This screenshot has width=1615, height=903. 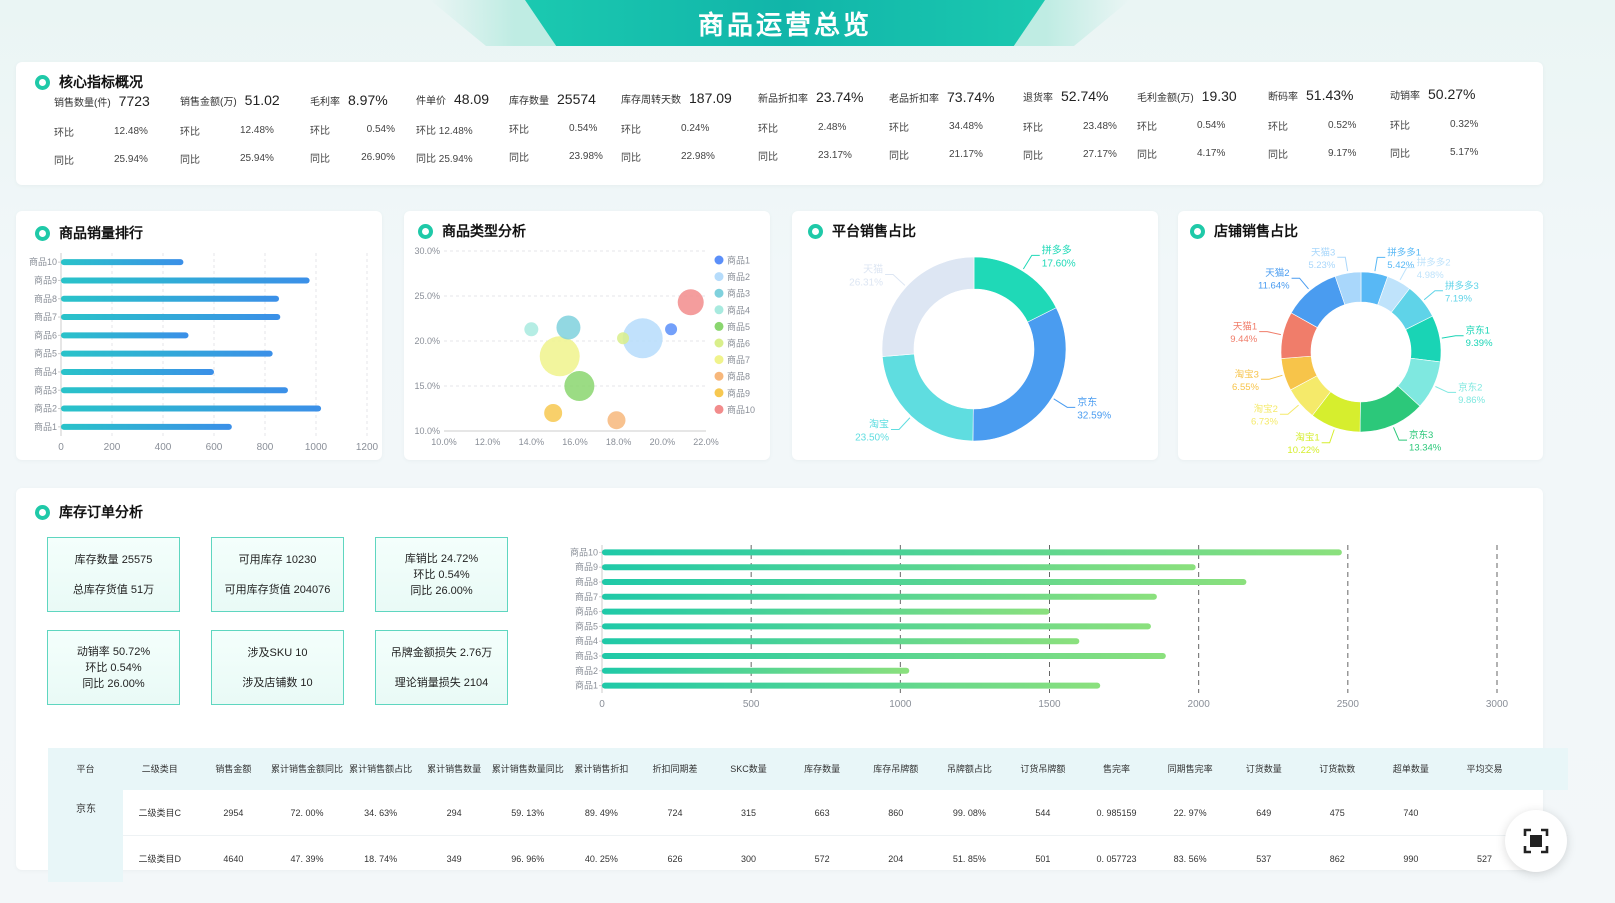 What do you see at coordinates (1057, 249) in the screenshot?
I see `slice-name-label: 拼多多` at bounding box center [1057, 249].